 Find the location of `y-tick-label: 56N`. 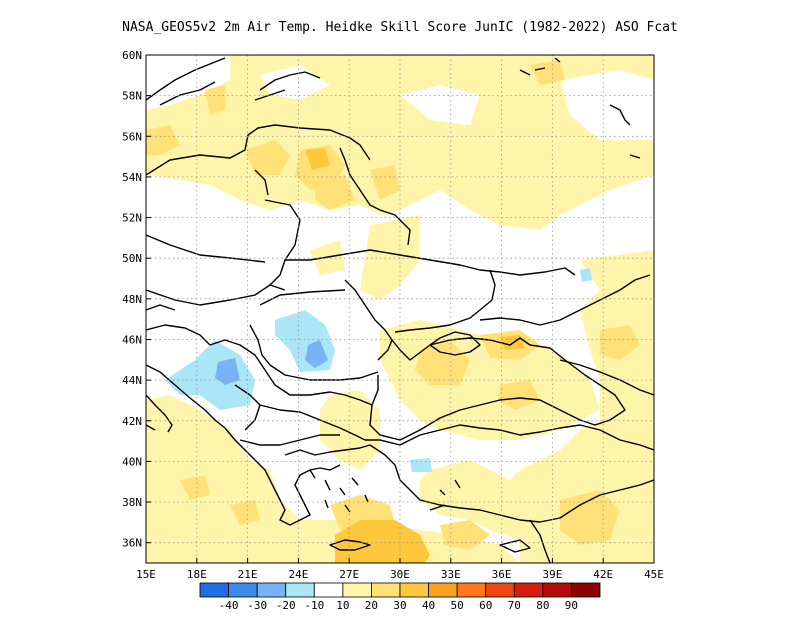

y-tick-label: 56N is located at coordinates (132, 136).